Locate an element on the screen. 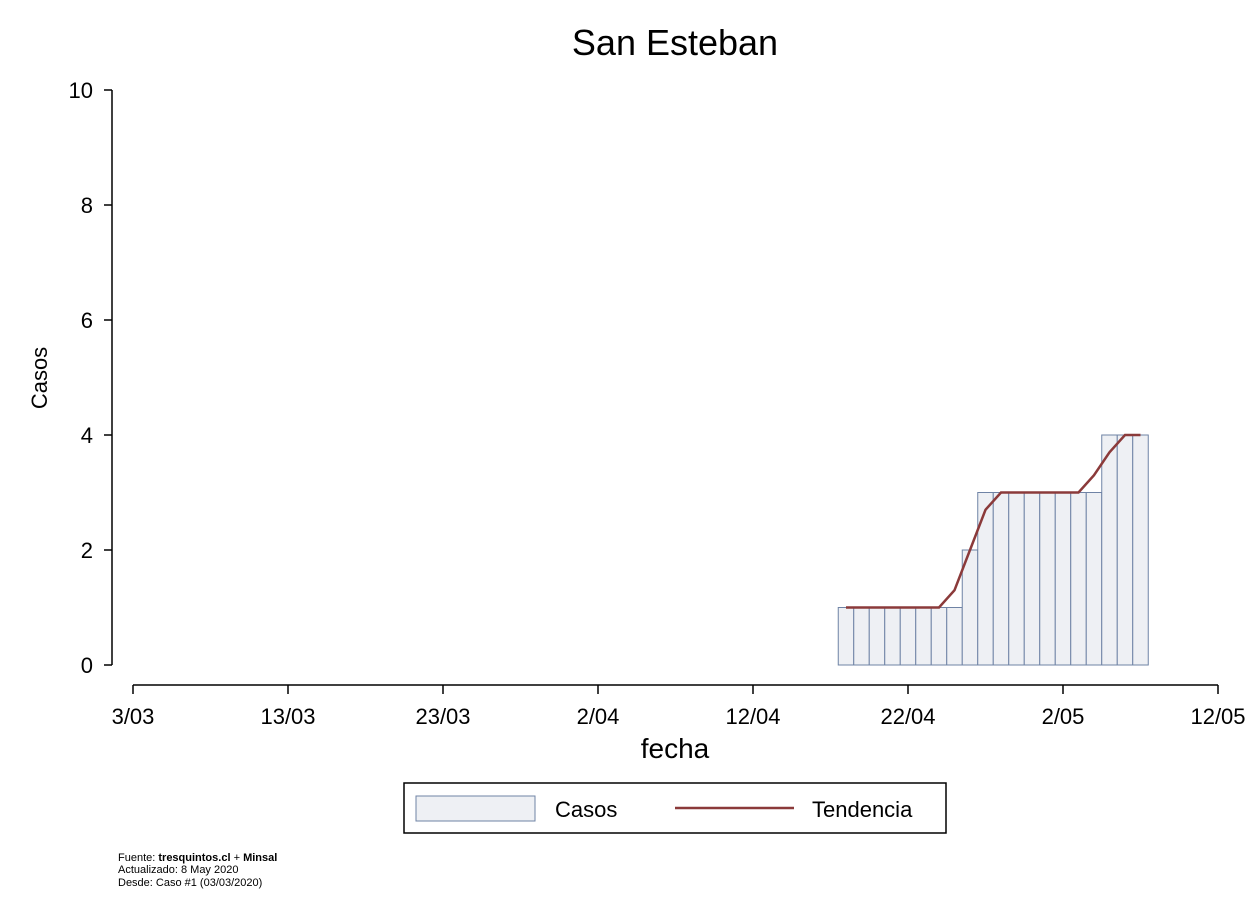 This screenshot has width=1260, height=921. footnote-text: Minsal is located at coordinates (260, 858).